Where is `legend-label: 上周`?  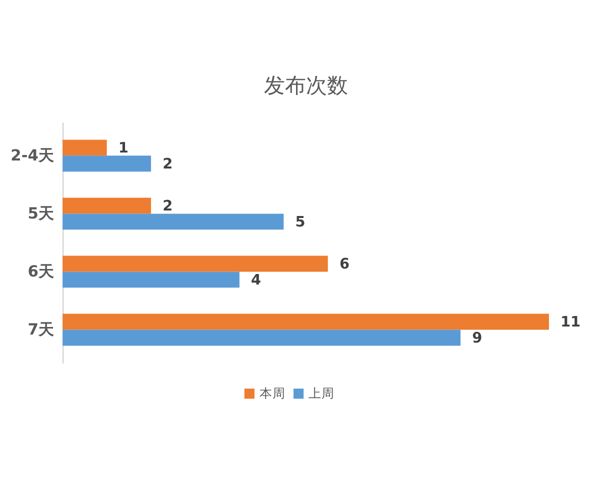
legend-label: 上周 is located at coordinates (321, 393).